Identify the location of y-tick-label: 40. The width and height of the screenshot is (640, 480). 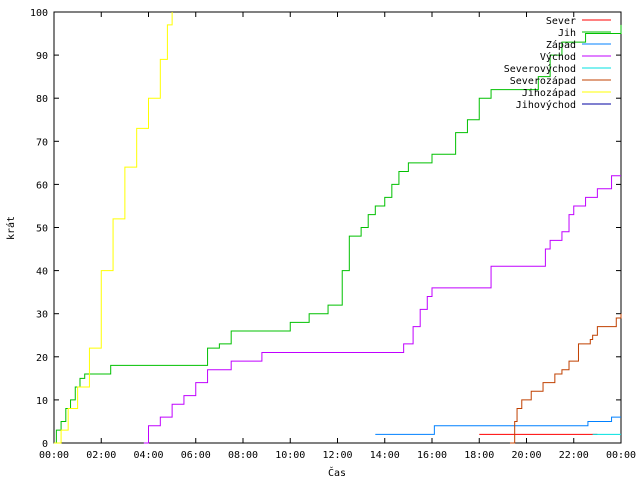
(42, 272).